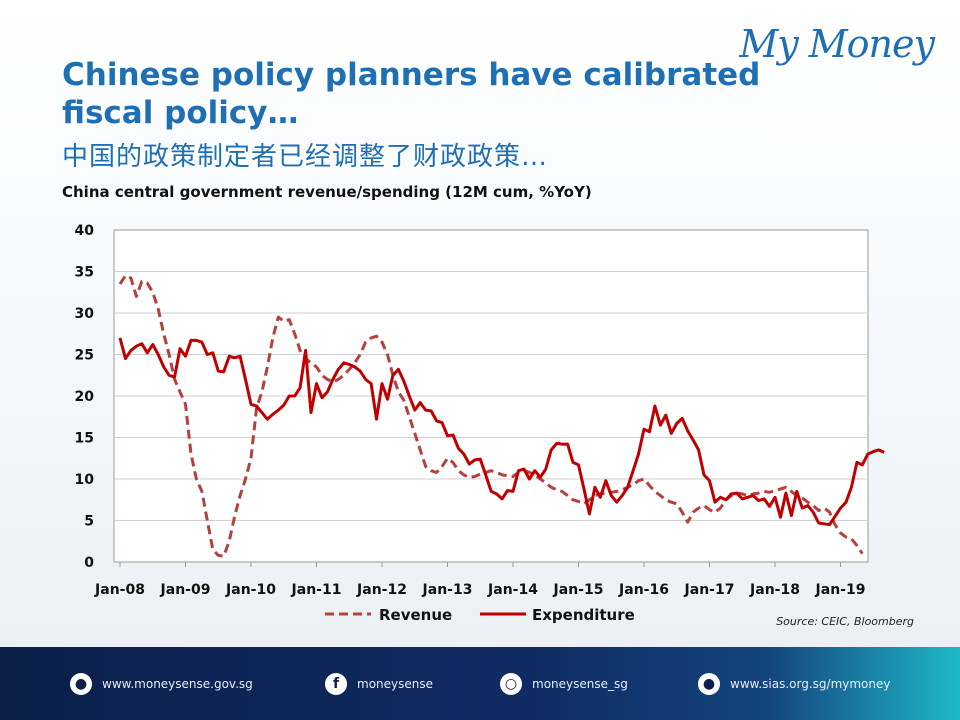  Describe the element at coordinates (415, 615) in the screenshot. I see `legend-label-revenue: Revenue` at that location.